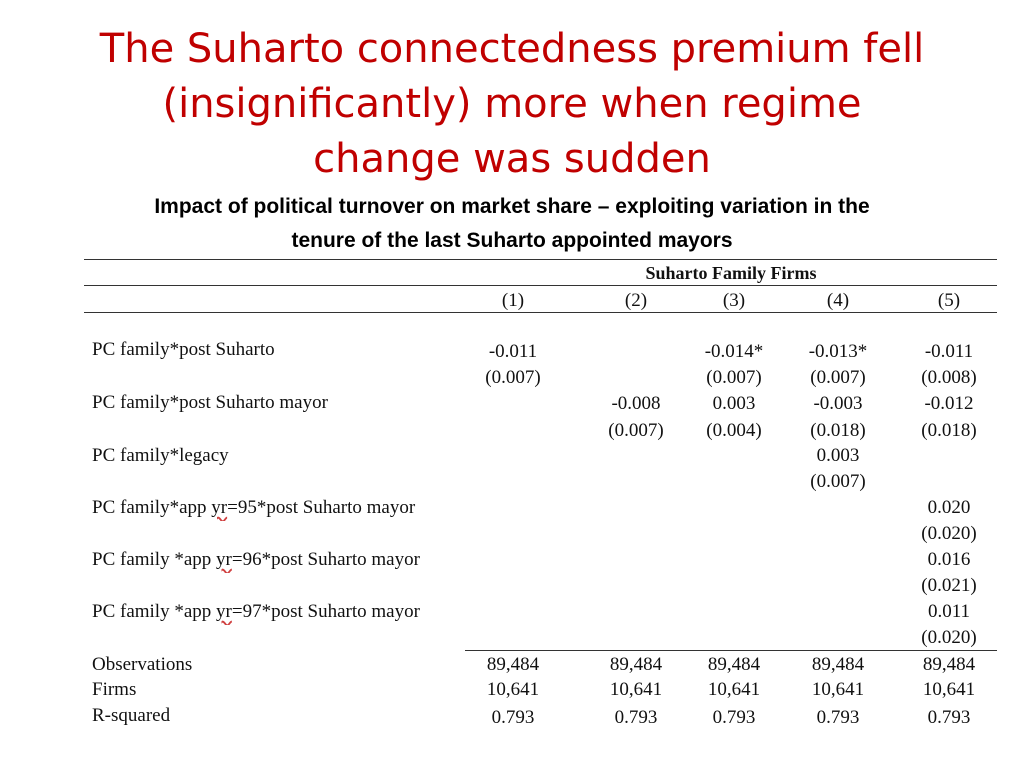 The width and height of the screenshot is (1024, 768). I want to click on row-label-app-yr-97-post: =97*post Suharto mayor, so click(325, 611).